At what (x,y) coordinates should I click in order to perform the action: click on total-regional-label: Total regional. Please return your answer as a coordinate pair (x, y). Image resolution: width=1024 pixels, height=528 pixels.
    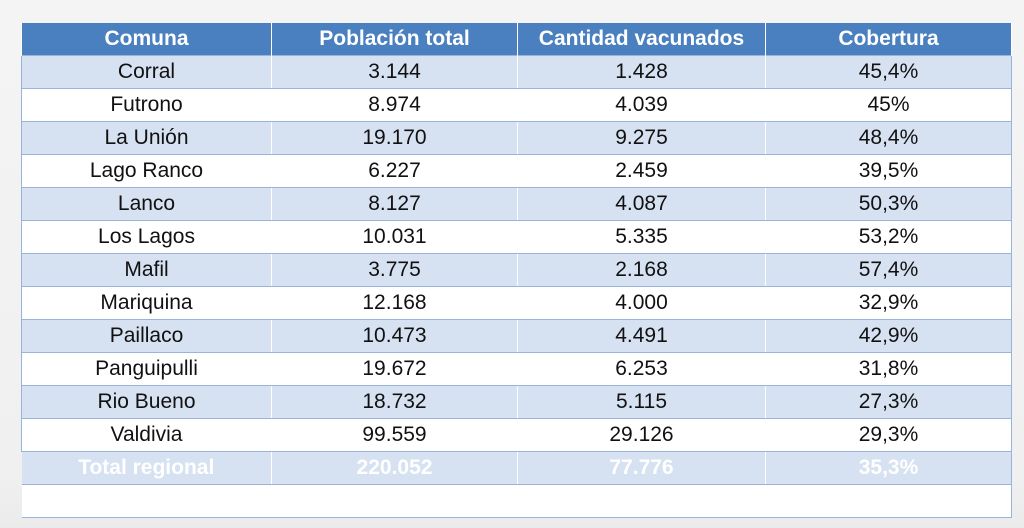
    Looking at the image, I should click on (146, 468).